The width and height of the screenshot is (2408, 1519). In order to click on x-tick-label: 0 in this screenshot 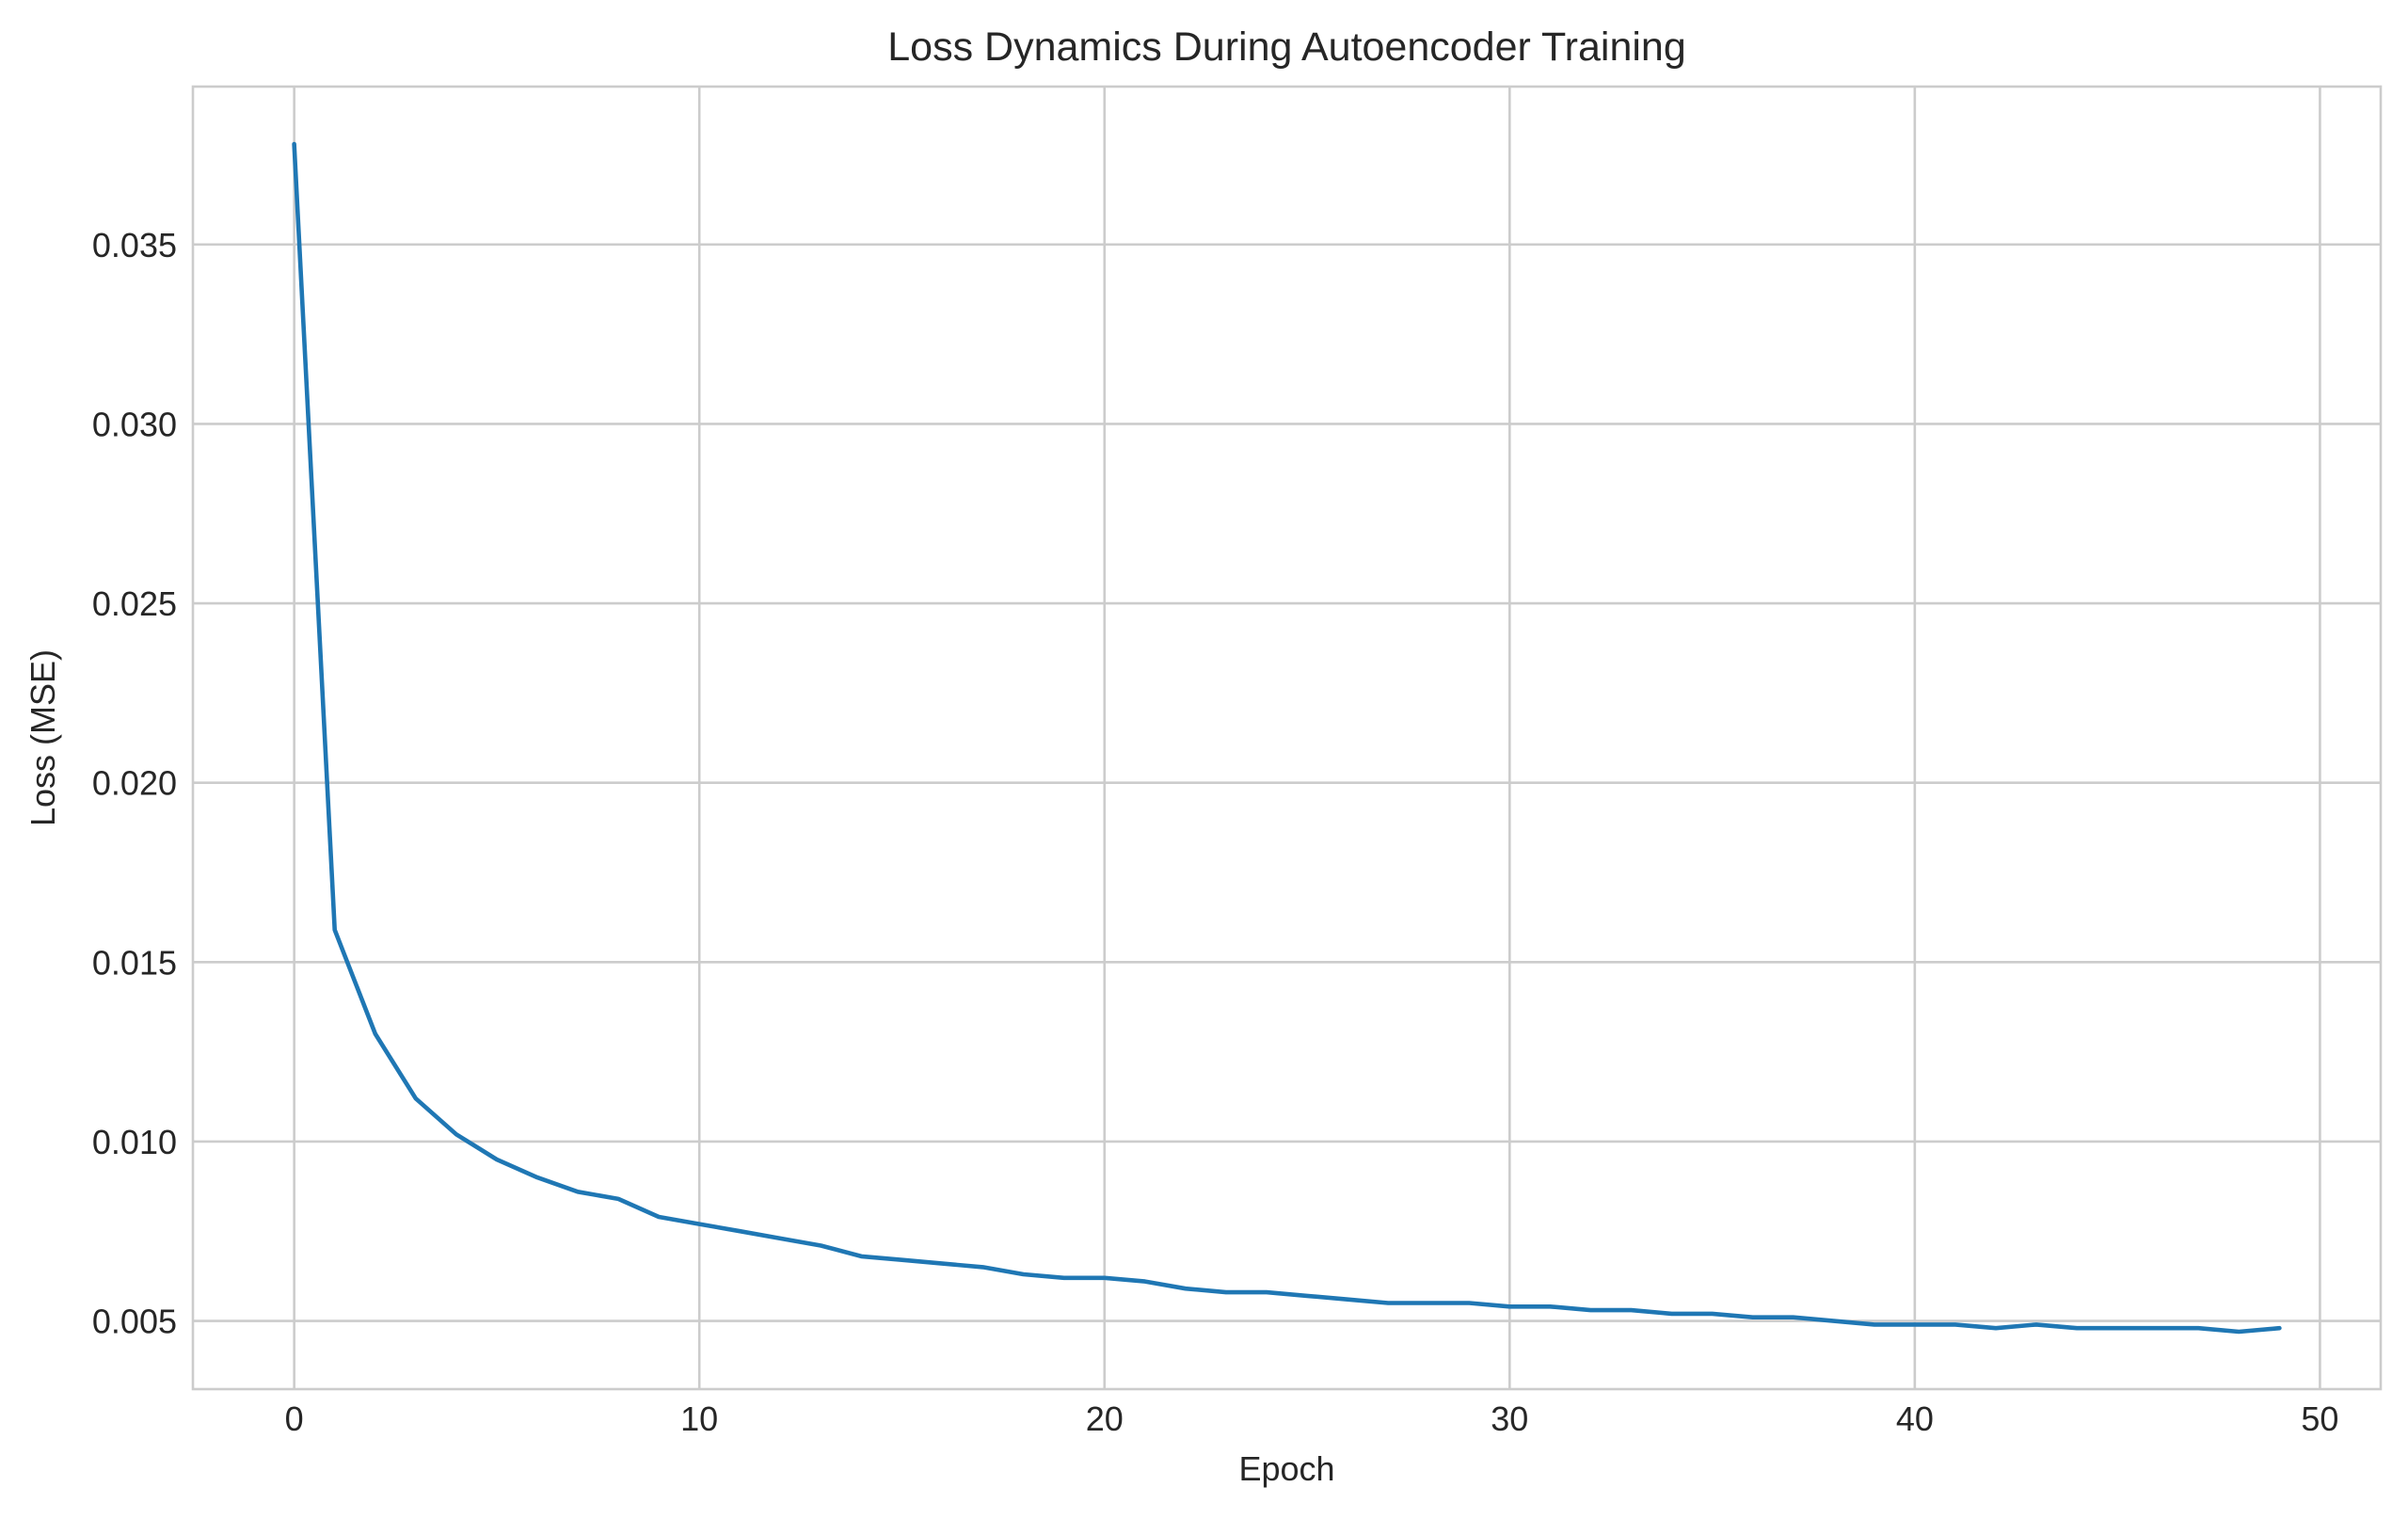, I will do `click(294, 1419)`.